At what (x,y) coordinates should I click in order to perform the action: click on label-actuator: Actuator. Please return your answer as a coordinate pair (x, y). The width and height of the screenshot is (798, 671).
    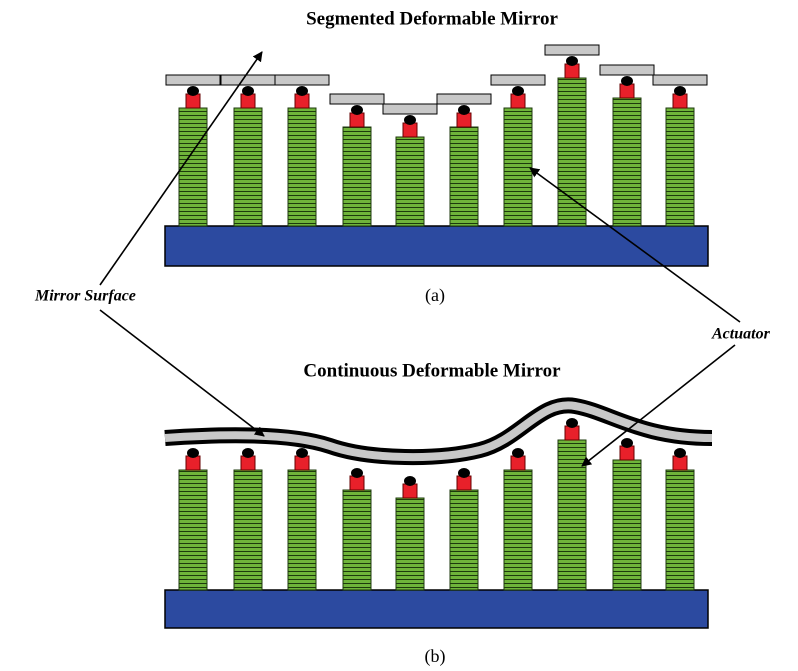
    Looking at the image, I should click on (741, 334).